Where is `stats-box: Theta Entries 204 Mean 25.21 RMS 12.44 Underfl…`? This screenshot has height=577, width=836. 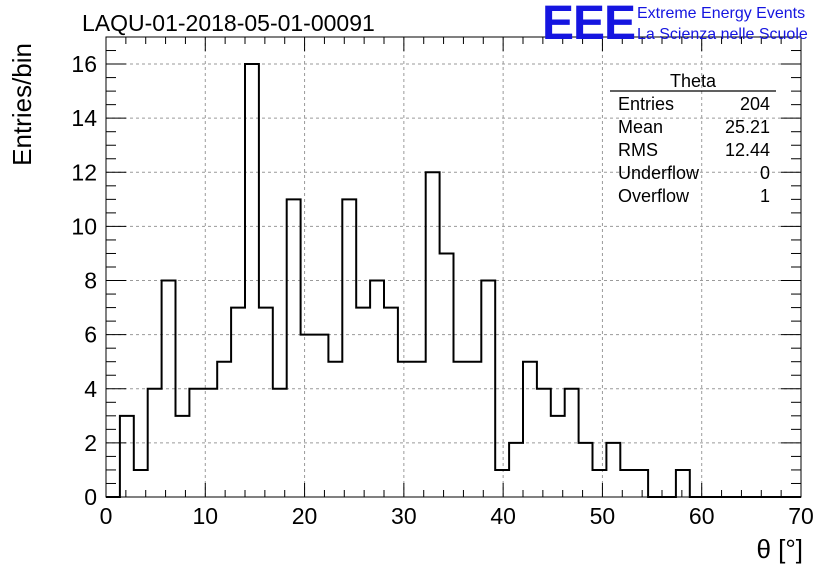
stats-box: Theta Entries 204 Mean 25.21 RMS 12.44 Underfl… is located at coordinates (693, 138).